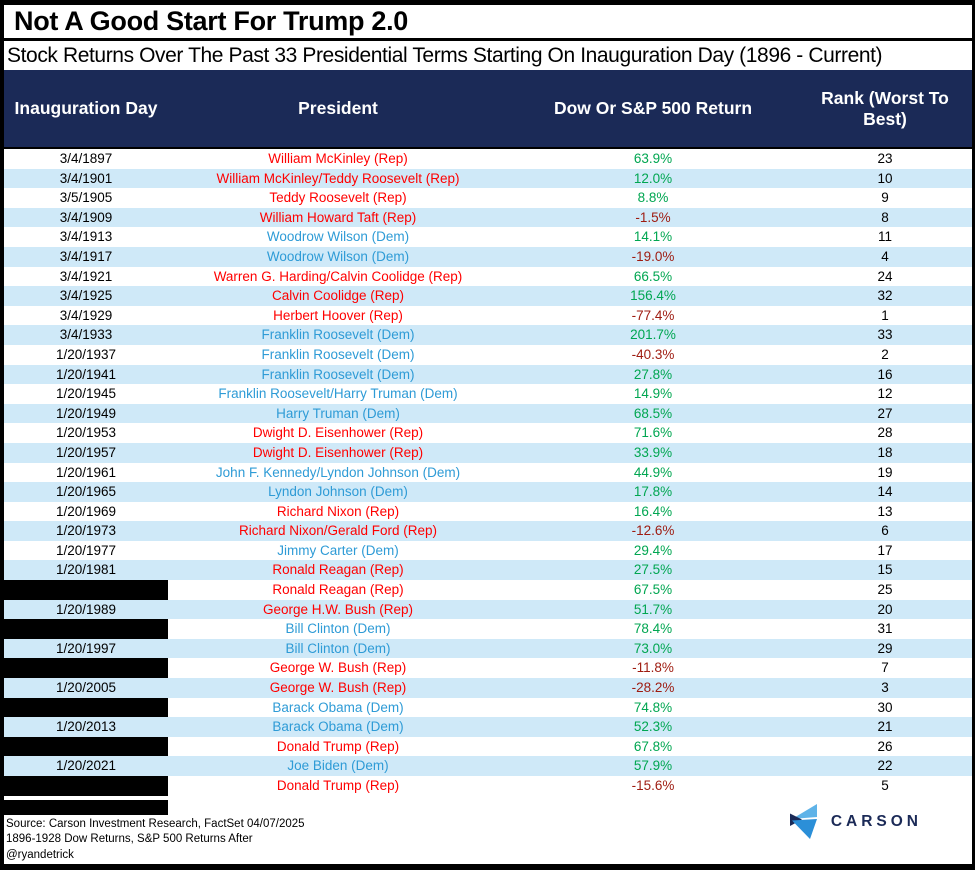 This screenshot has width=975, height=870. Describe the element at coordinates (653, 766) in the screenshot. I see `cell-return: 57.9%` at that location.